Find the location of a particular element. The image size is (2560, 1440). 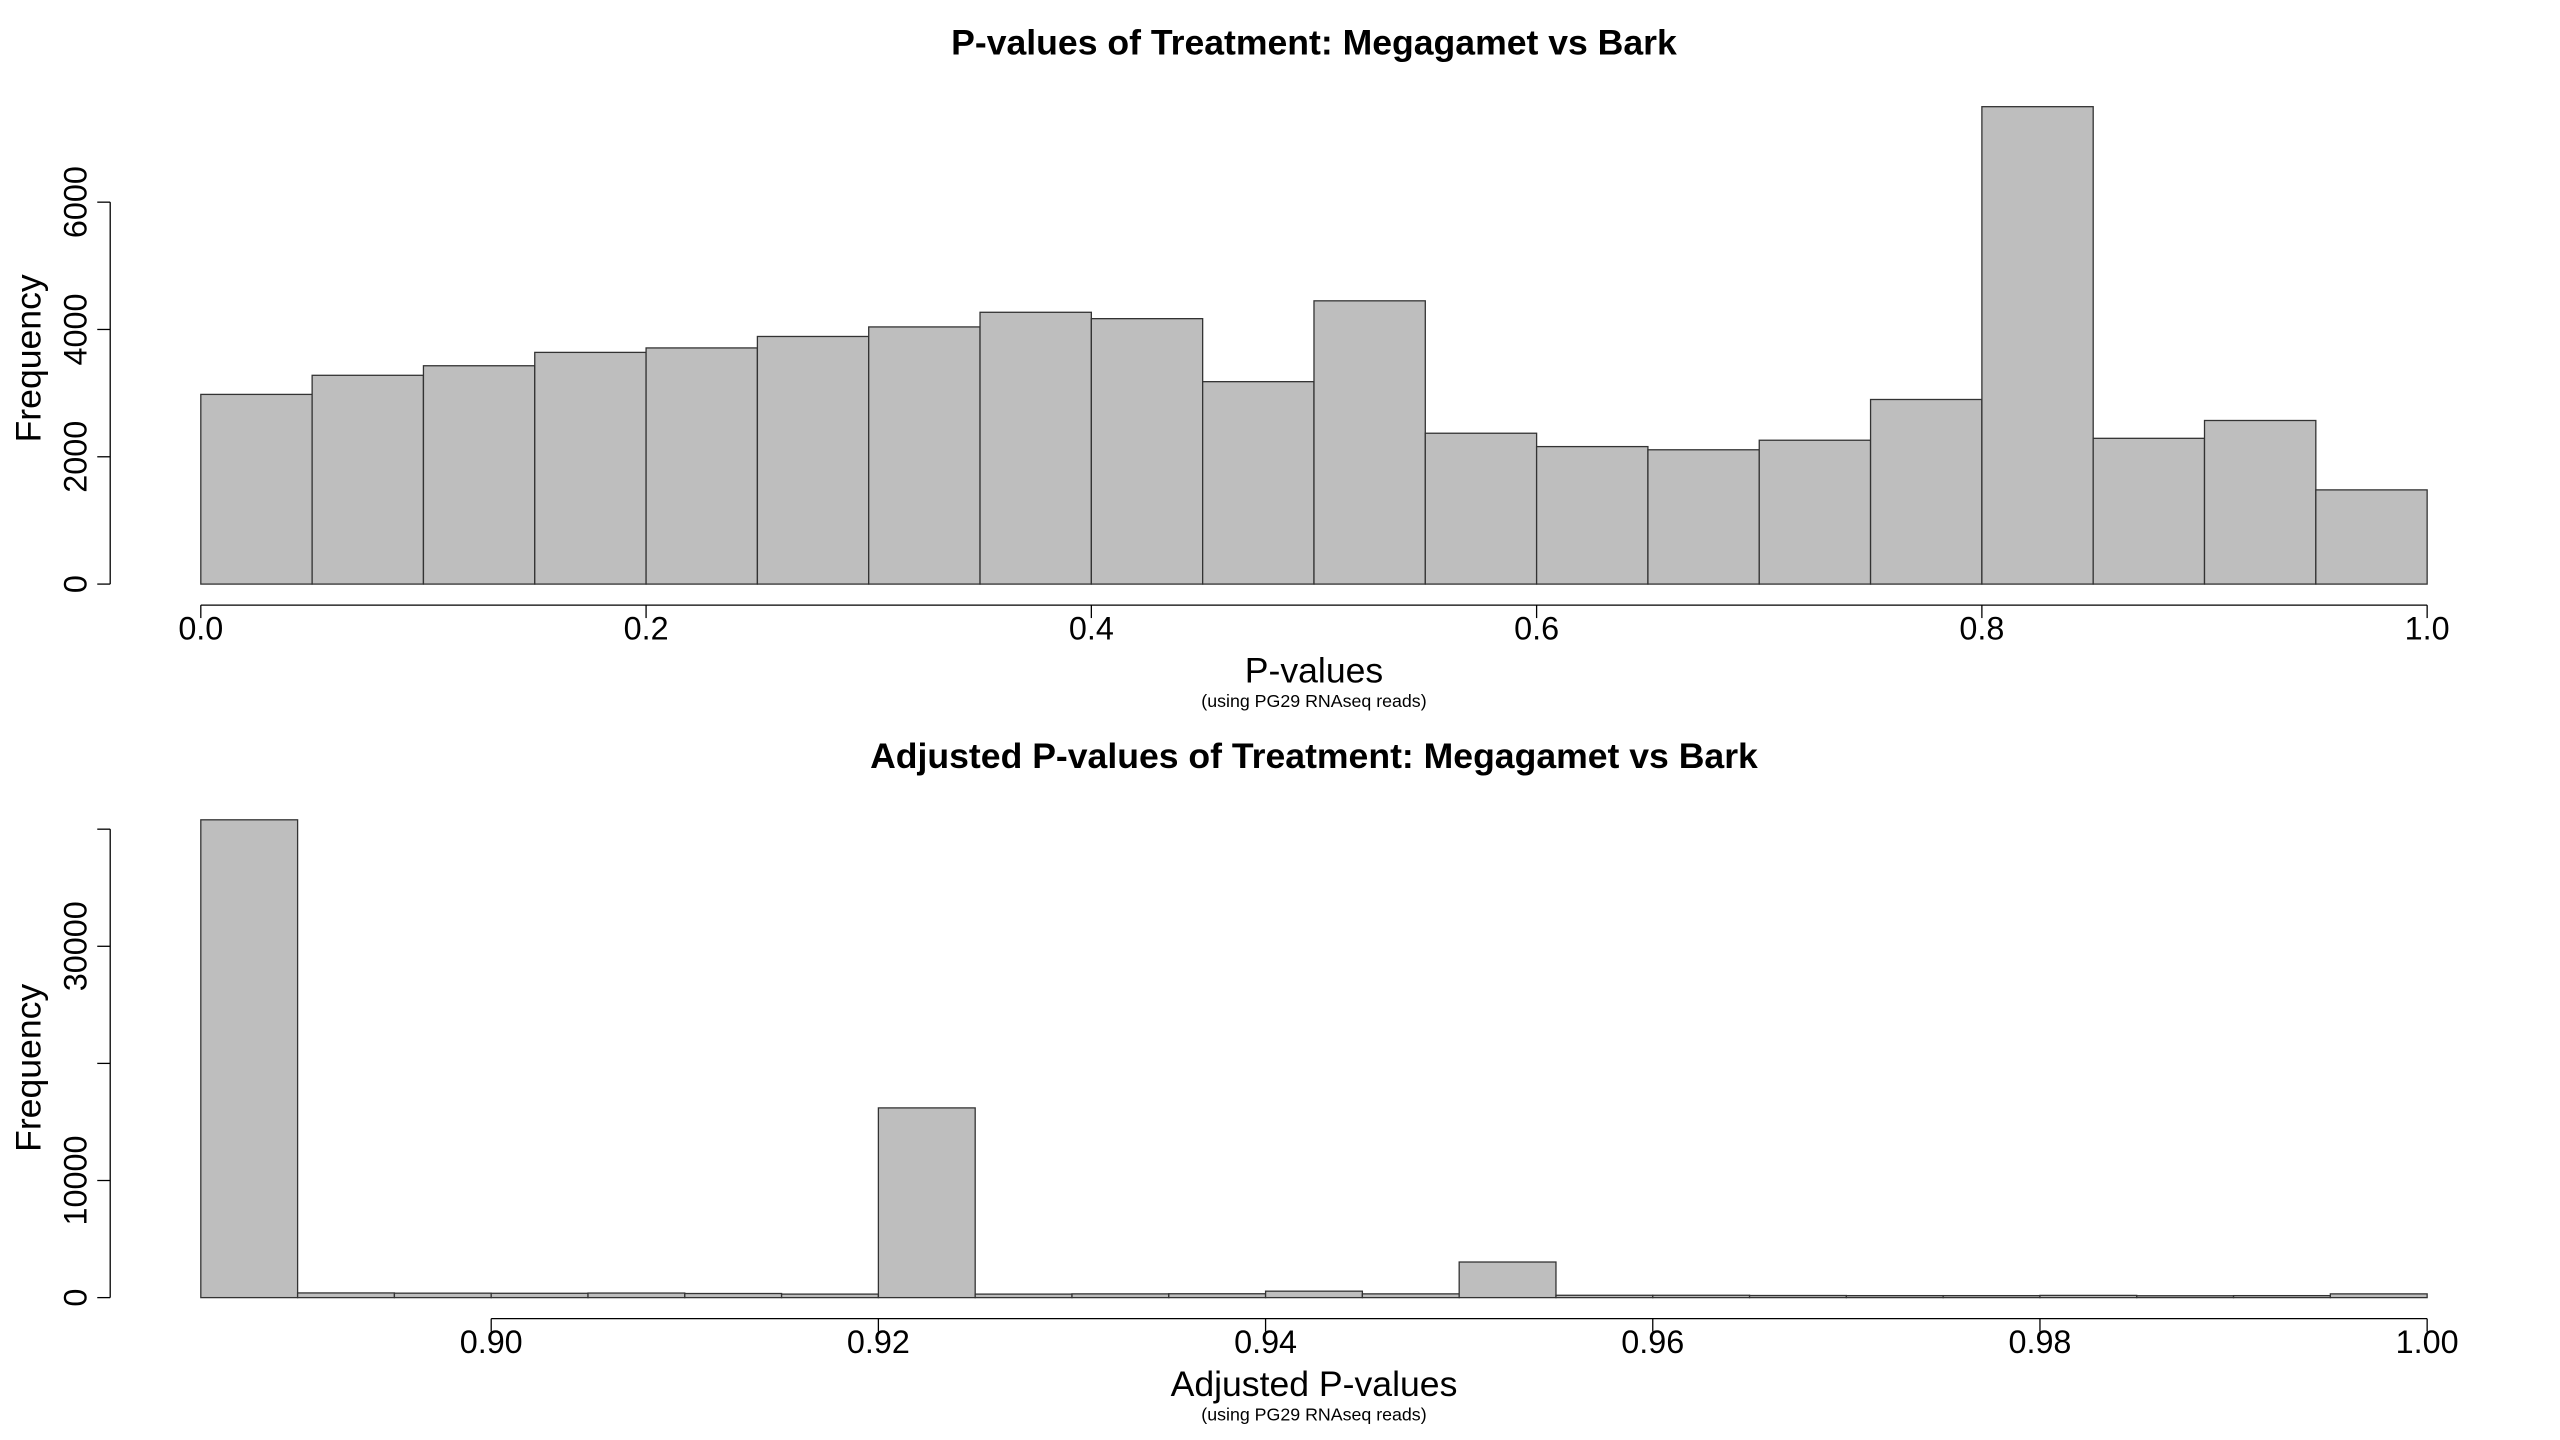

chart-title: P-values of Treatment: Megagamet vs Bark is located at coordinates (1314, 43).